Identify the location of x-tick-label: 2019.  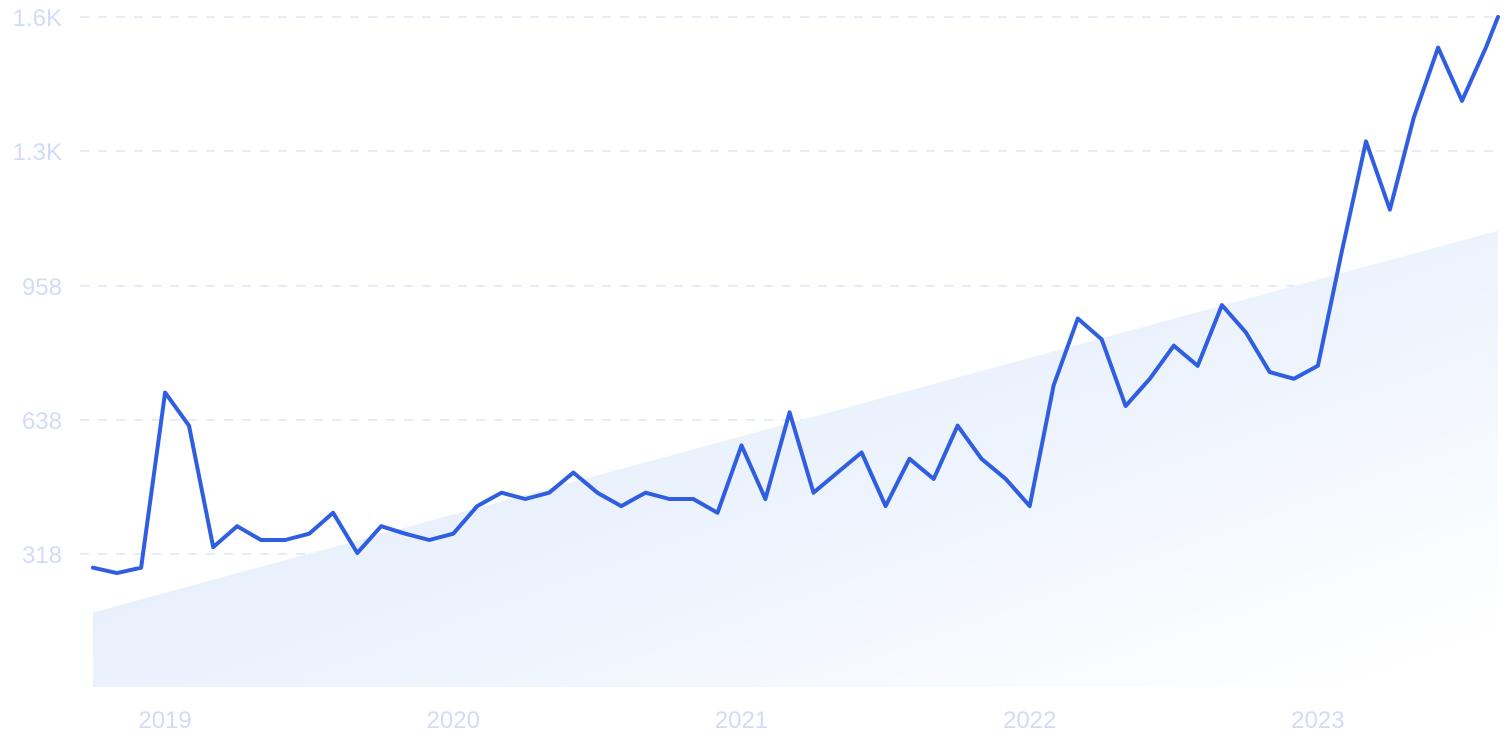
(164, 720).